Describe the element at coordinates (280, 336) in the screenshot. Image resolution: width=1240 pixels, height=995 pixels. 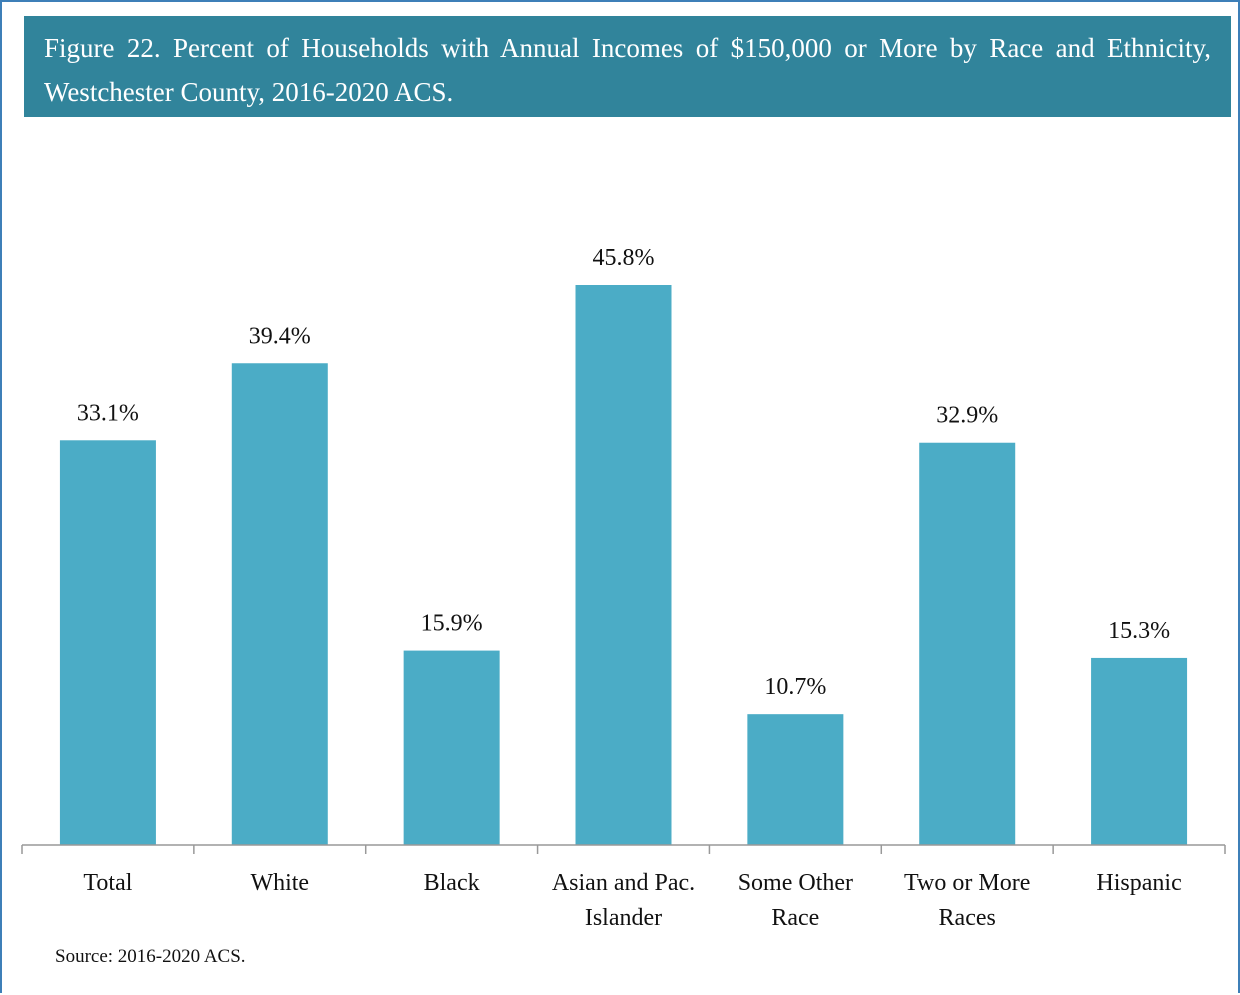
I see `value-label: 39.4%` at that location.